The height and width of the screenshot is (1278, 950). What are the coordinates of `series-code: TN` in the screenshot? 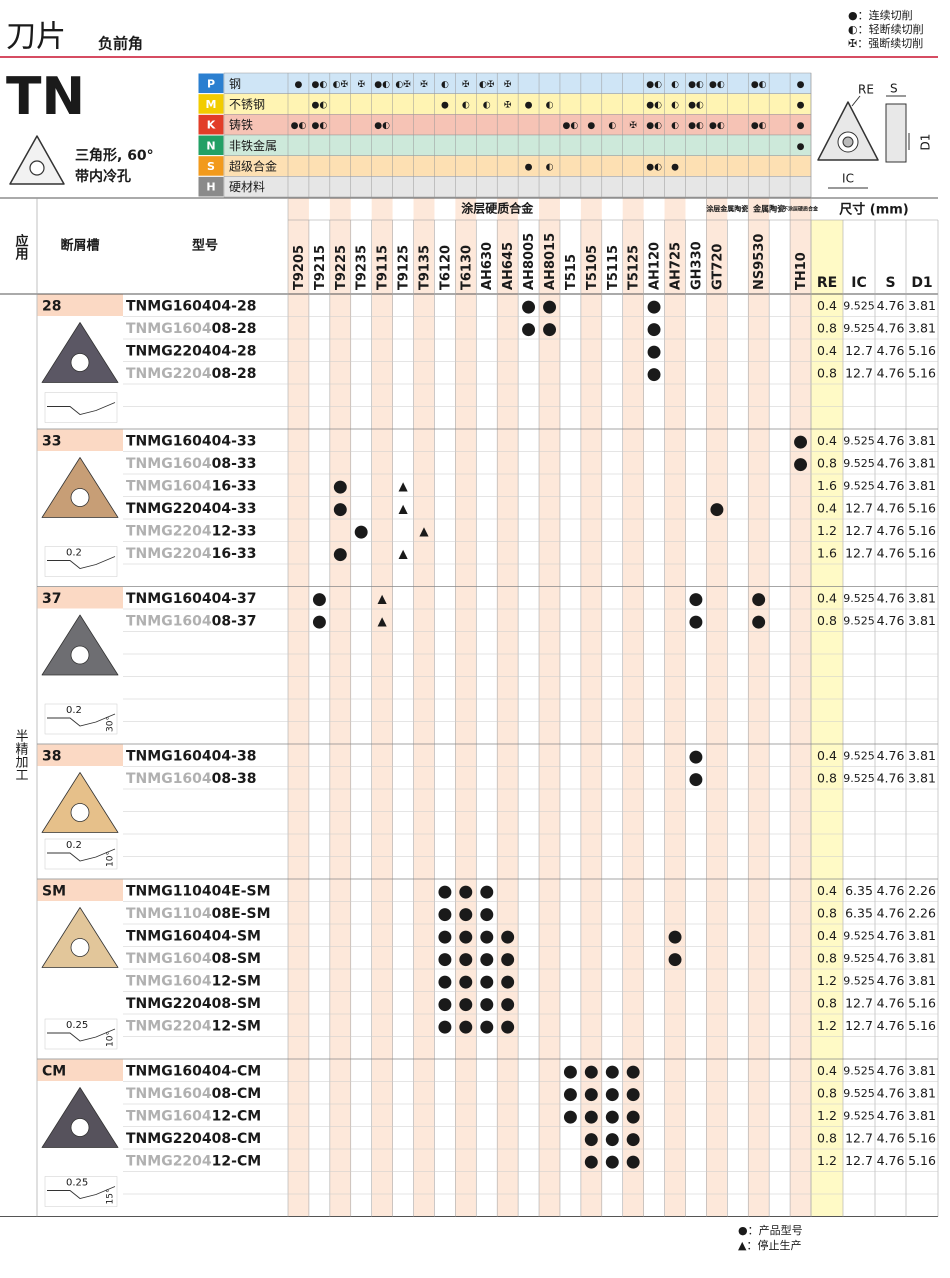 It's located at (45, 97).